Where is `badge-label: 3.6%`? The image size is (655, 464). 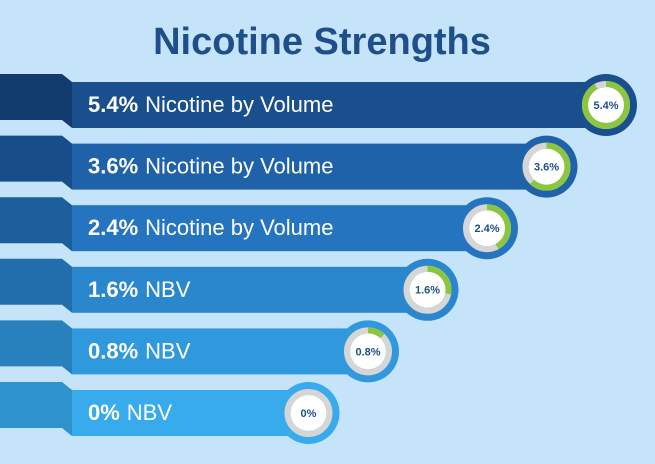
badge-label: 3.6% is located at coordinates (546, 168).